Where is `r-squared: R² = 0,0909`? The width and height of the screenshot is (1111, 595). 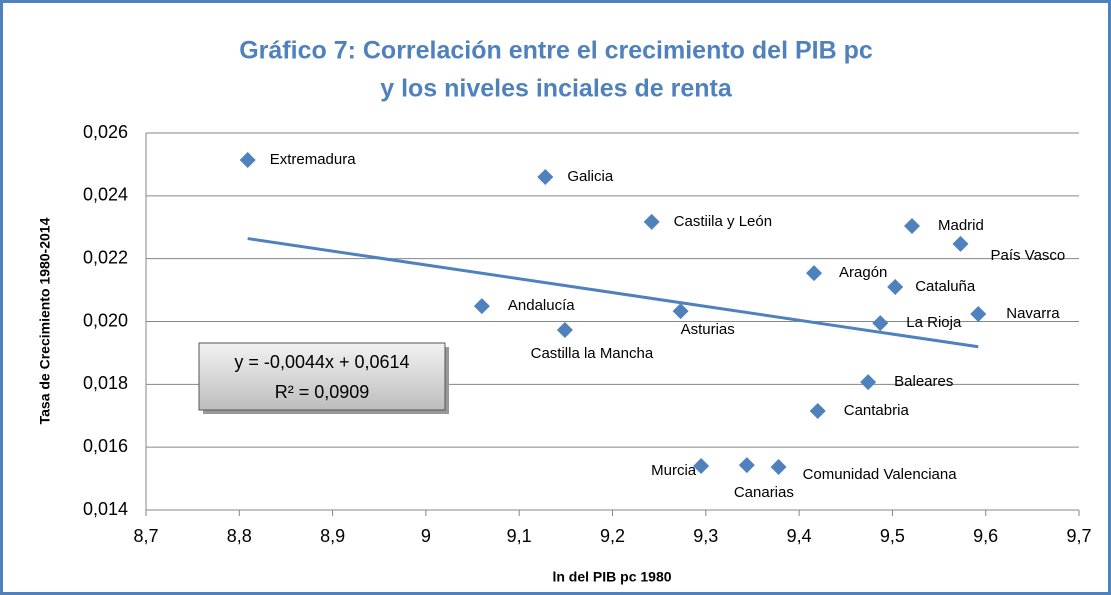 r-squared: R² = 0,0909 is located at coordinates (322, 392).